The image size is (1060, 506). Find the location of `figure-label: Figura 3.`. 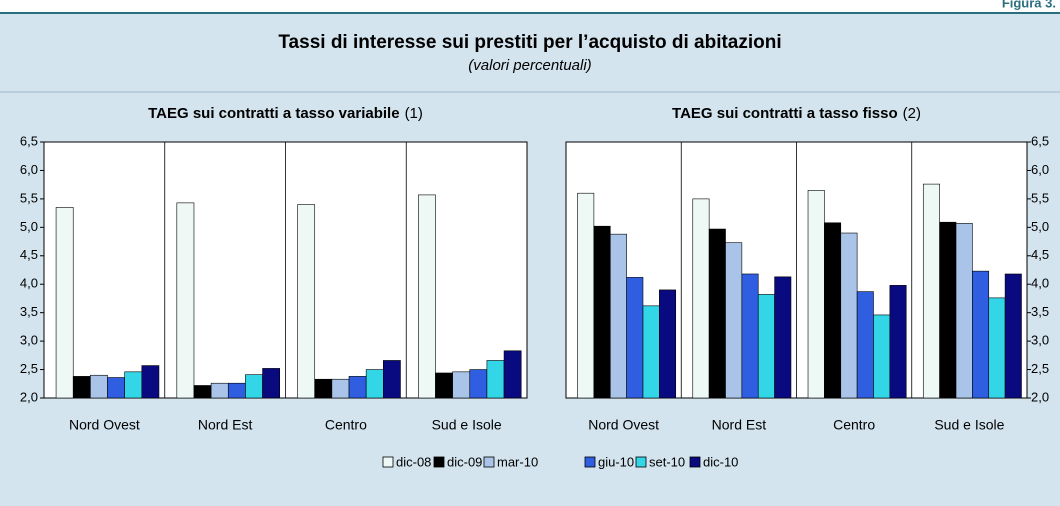

figure-label: Figura 3. is located at coordinates (1029, 5).